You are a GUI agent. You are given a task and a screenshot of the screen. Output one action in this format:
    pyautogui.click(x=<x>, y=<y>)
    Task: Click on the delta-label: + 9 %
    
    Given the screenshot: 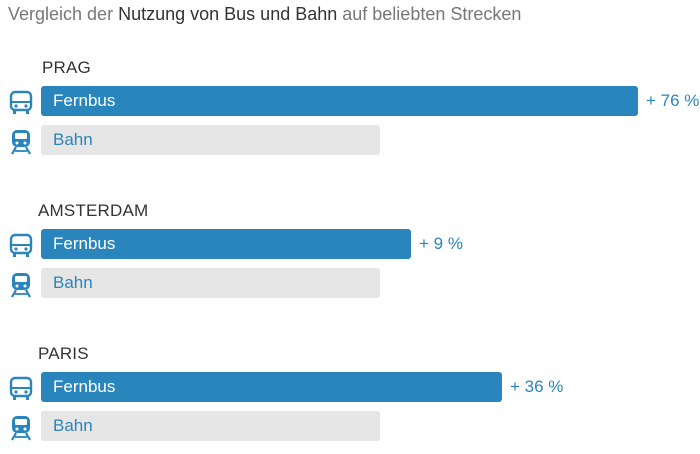 What is the action you would take?
    pyautogui.click(x=441, y=243)
    